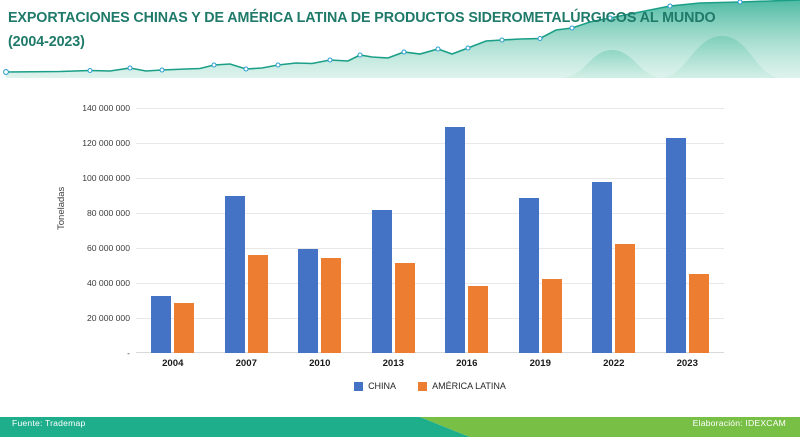 This screenshot has height=446, width=800. What do you see at coordinates (675, 245) in the screenshot?
I see `bar-china-2023` at bounding box center [675, 245].